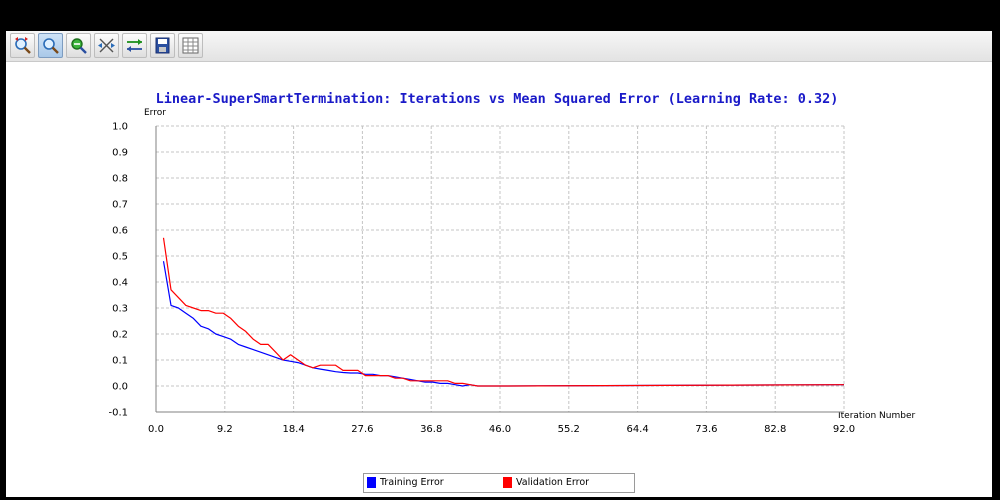 This screenshot has width=1000, height=500. I want to click on x-tick-label: 73.6, so click(706, 429).